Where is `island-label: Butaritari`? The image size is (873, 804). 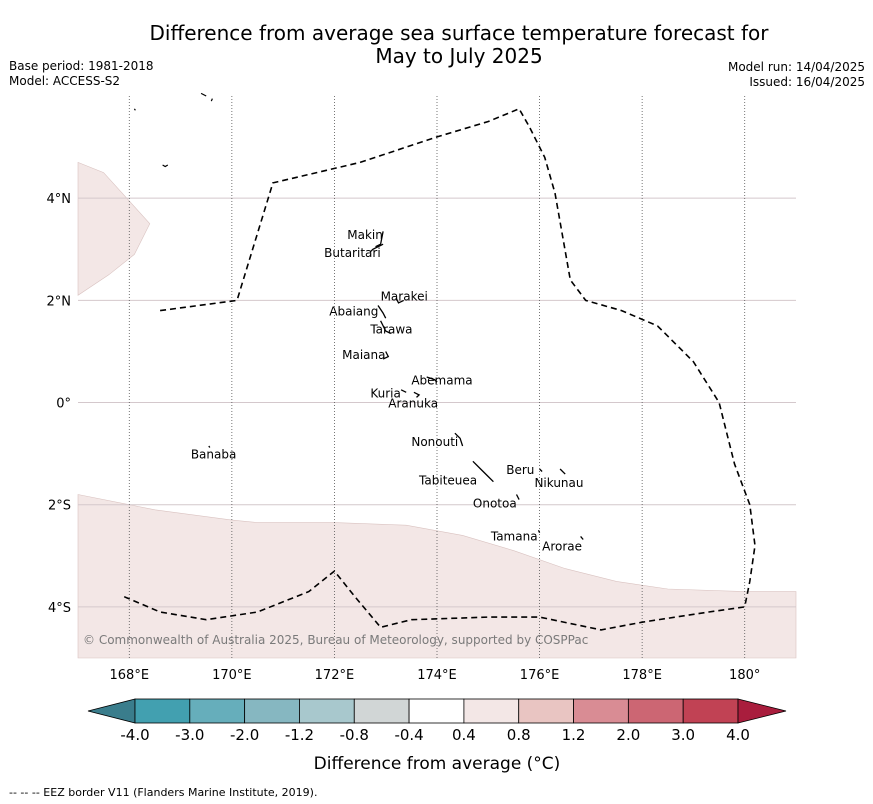 island-label: Butaritari is located at coordinates (352, 253).